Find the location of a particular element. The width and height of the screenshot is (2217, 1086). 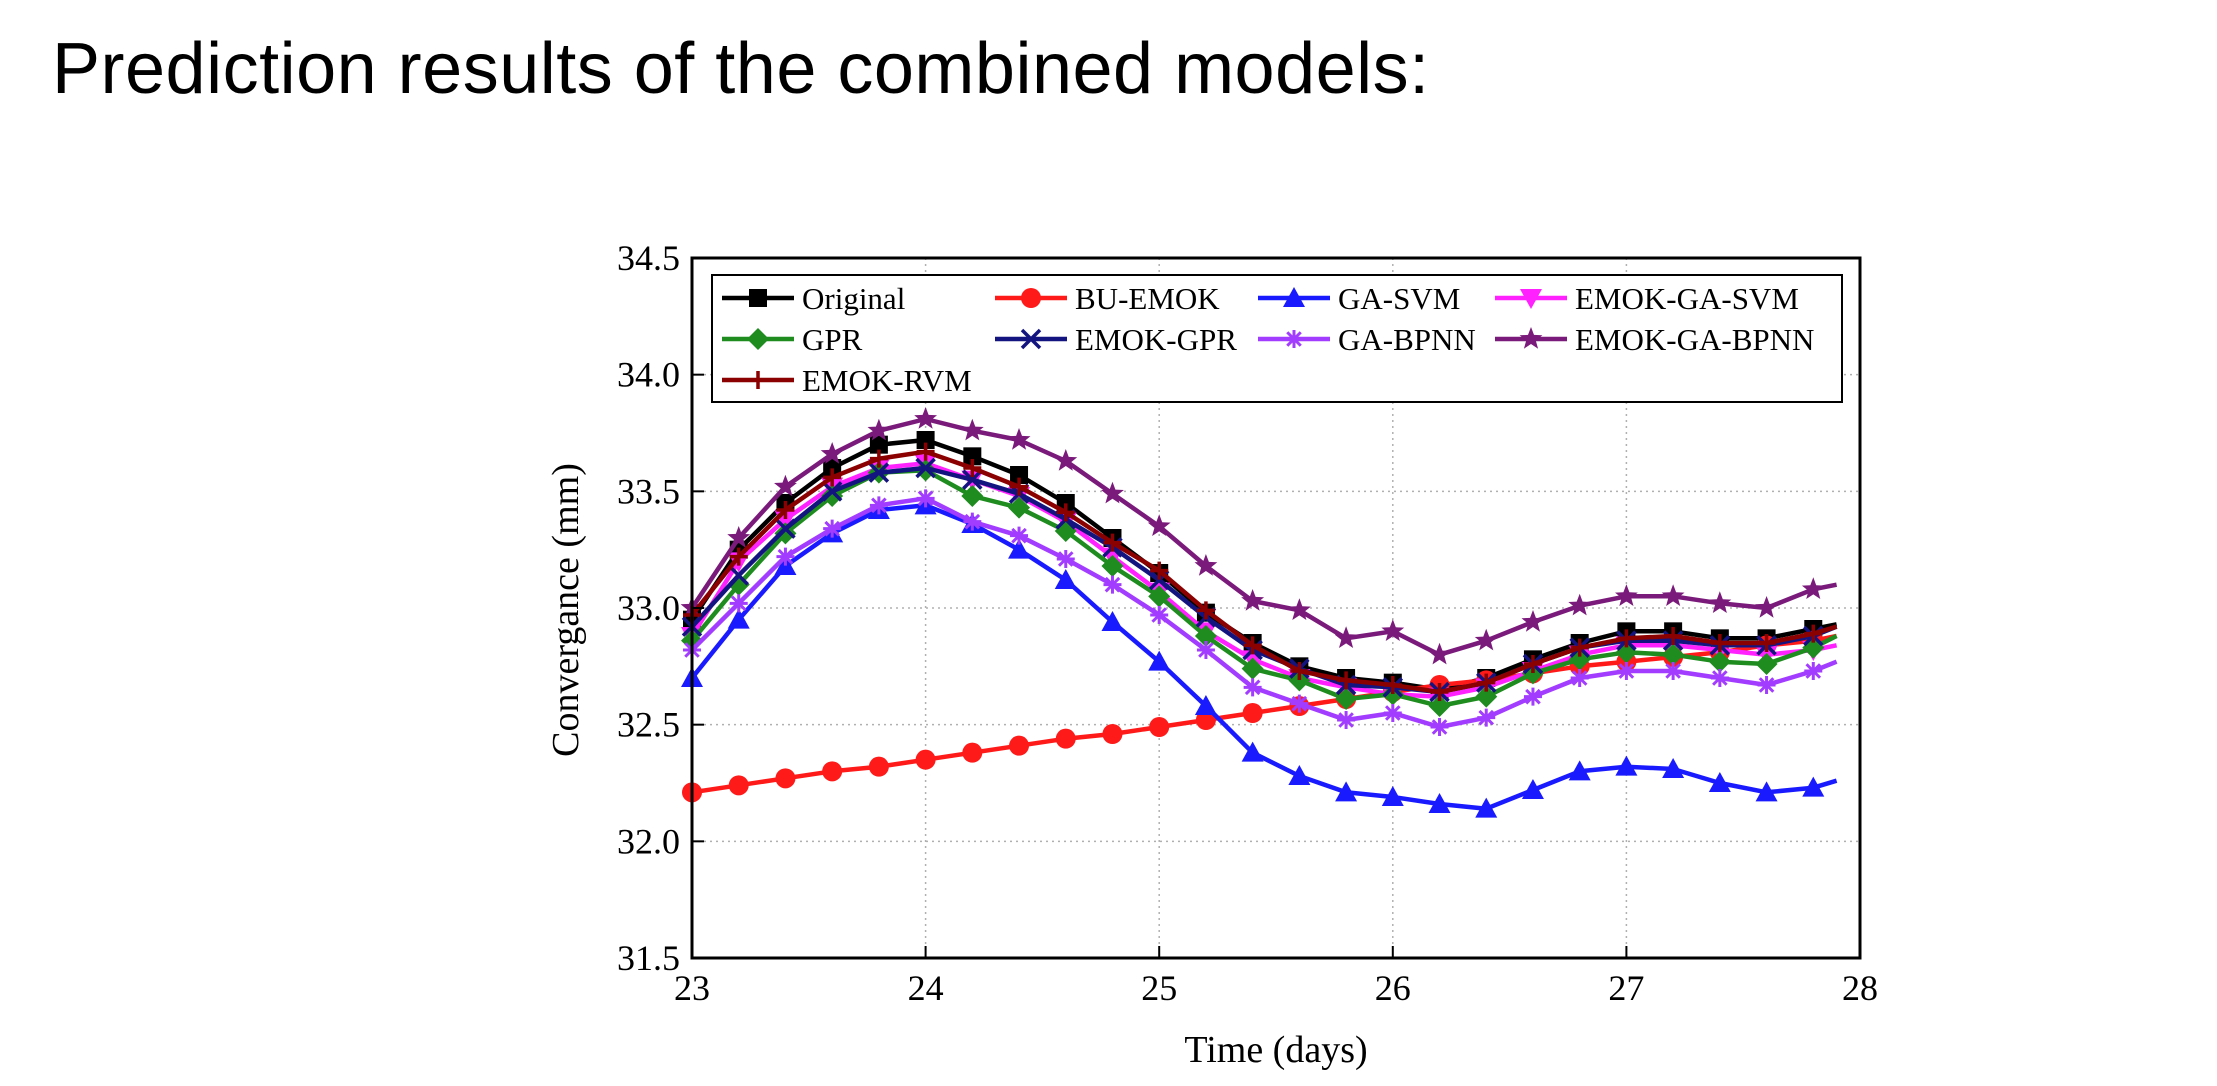

legend-entry-emok-ga-svm: EMOK-GA-SVM is located at coordinates (1647, 298).